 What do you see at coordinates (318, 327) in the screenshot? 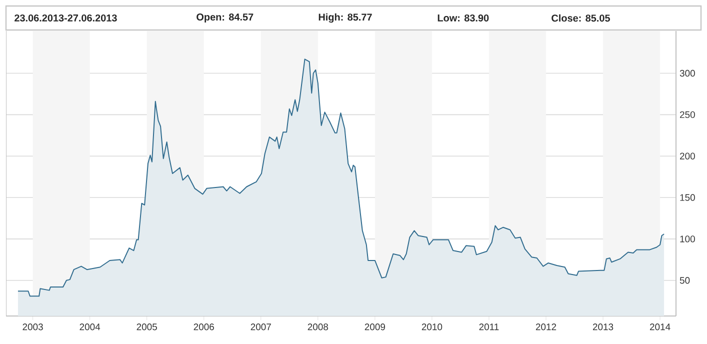
I see `x-tick-label: 2008` at bounding box center [318, 327].